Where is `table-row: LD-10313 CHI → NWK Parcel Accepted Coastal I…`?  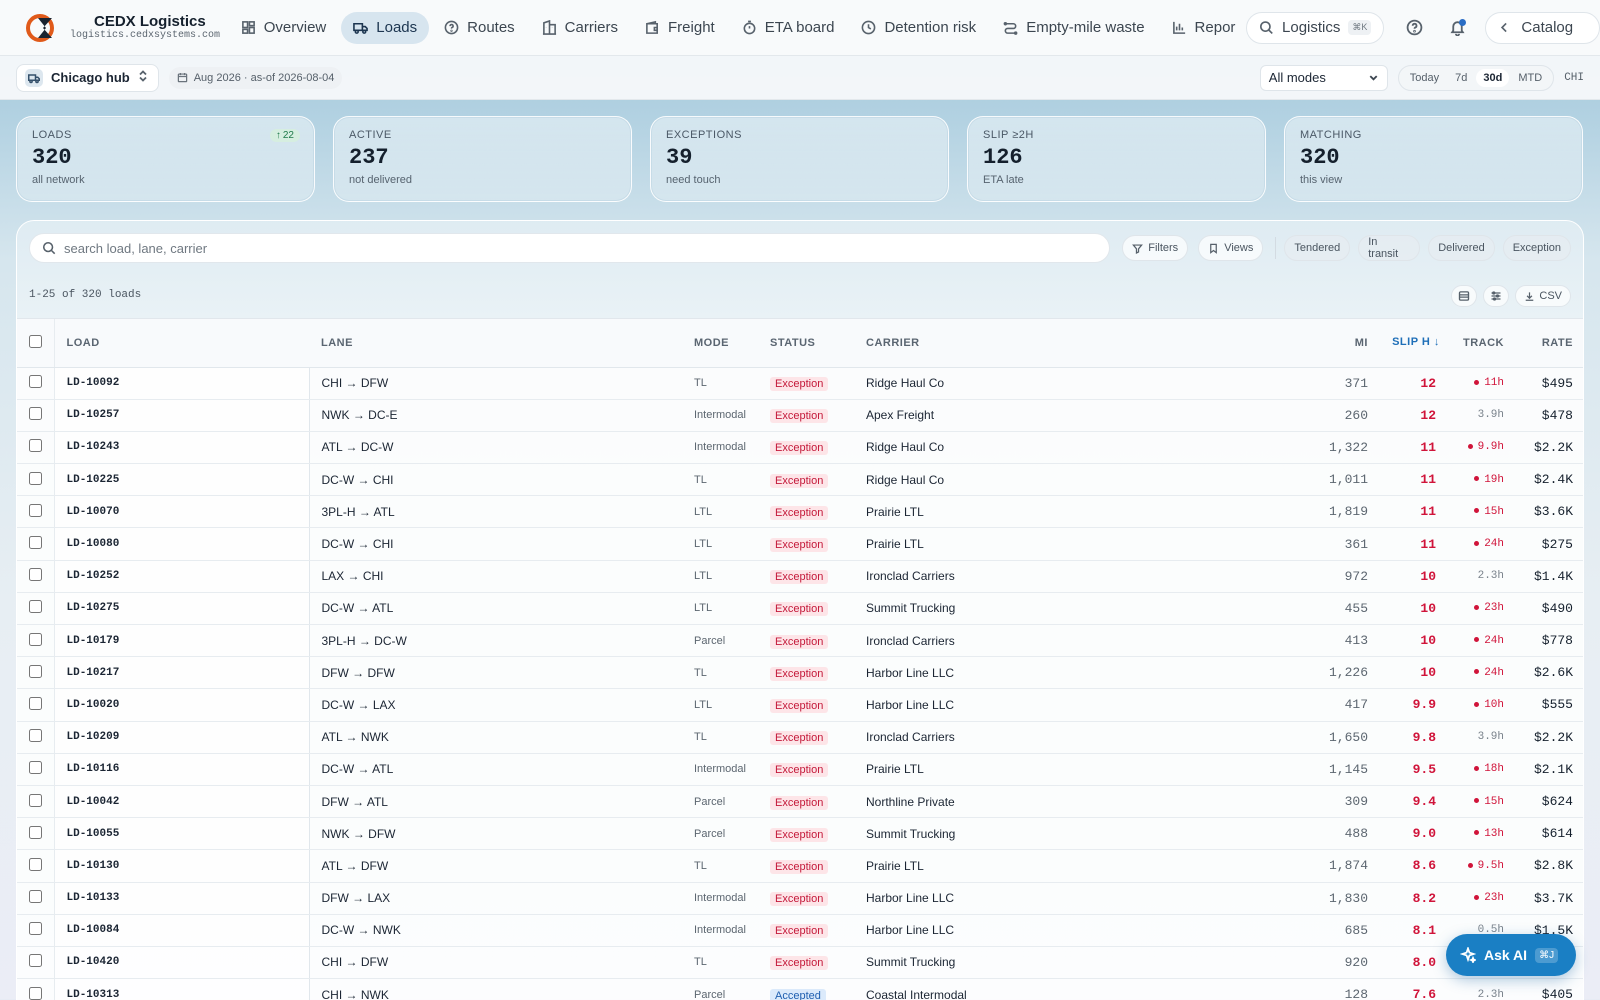
table-row: LD-10313 CHI → NWK Parcel Accepted Coastal I… is located at coordinates (800, 989).